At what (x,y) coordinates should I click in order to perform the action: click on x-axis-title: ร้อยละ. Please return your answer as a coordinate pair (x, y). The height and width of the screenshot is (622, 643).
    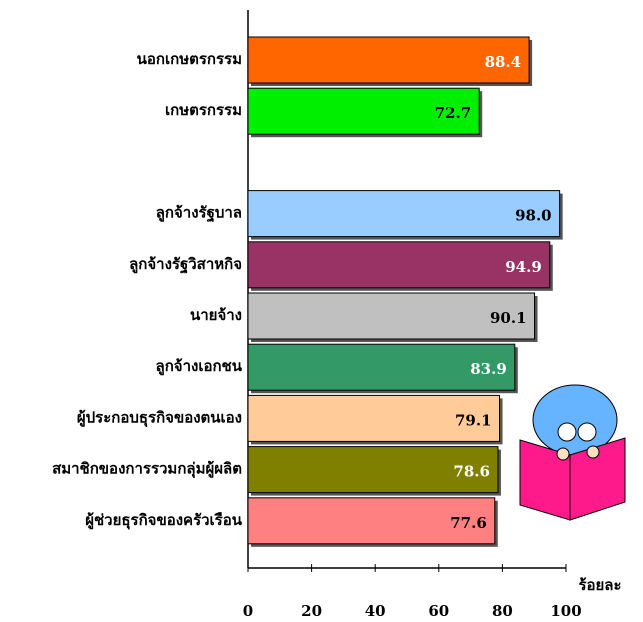
    Looking at the image, I should click on (599, 585).